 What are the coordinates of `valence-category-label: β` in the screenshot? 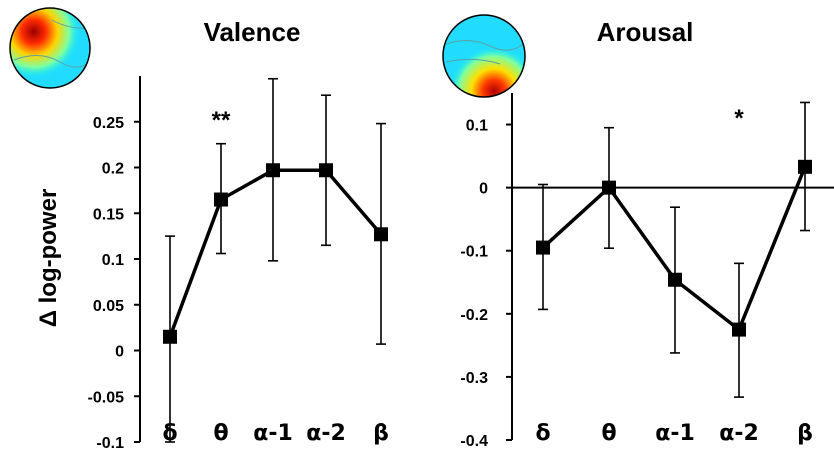 It's located at (381, 433).